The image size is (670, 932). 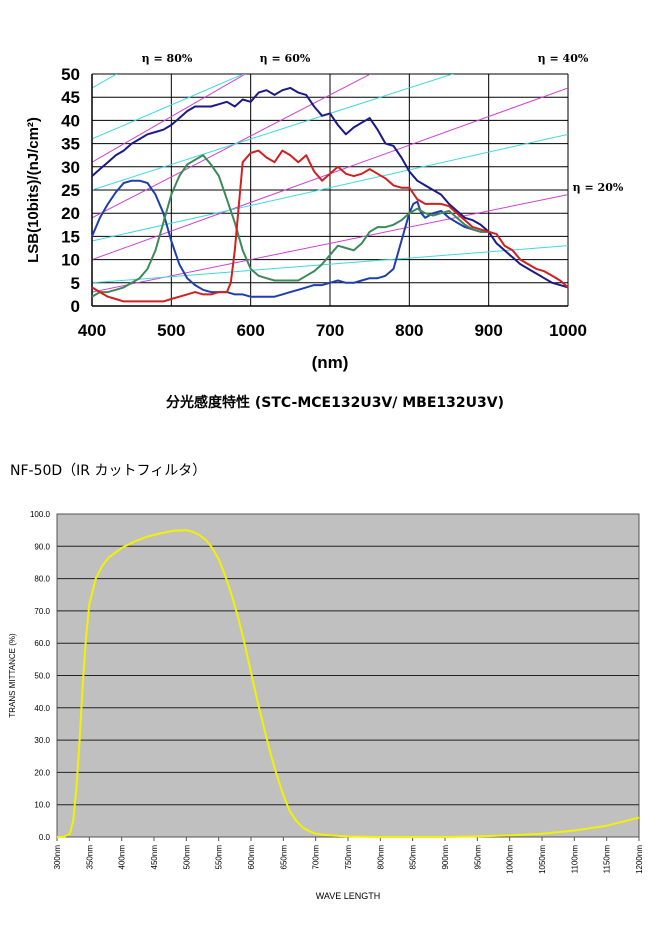 What do you see at coordinates (42, 772) in the screenshot?
I see `y-tick-label: 20.0` at bounding box center [42, 772].